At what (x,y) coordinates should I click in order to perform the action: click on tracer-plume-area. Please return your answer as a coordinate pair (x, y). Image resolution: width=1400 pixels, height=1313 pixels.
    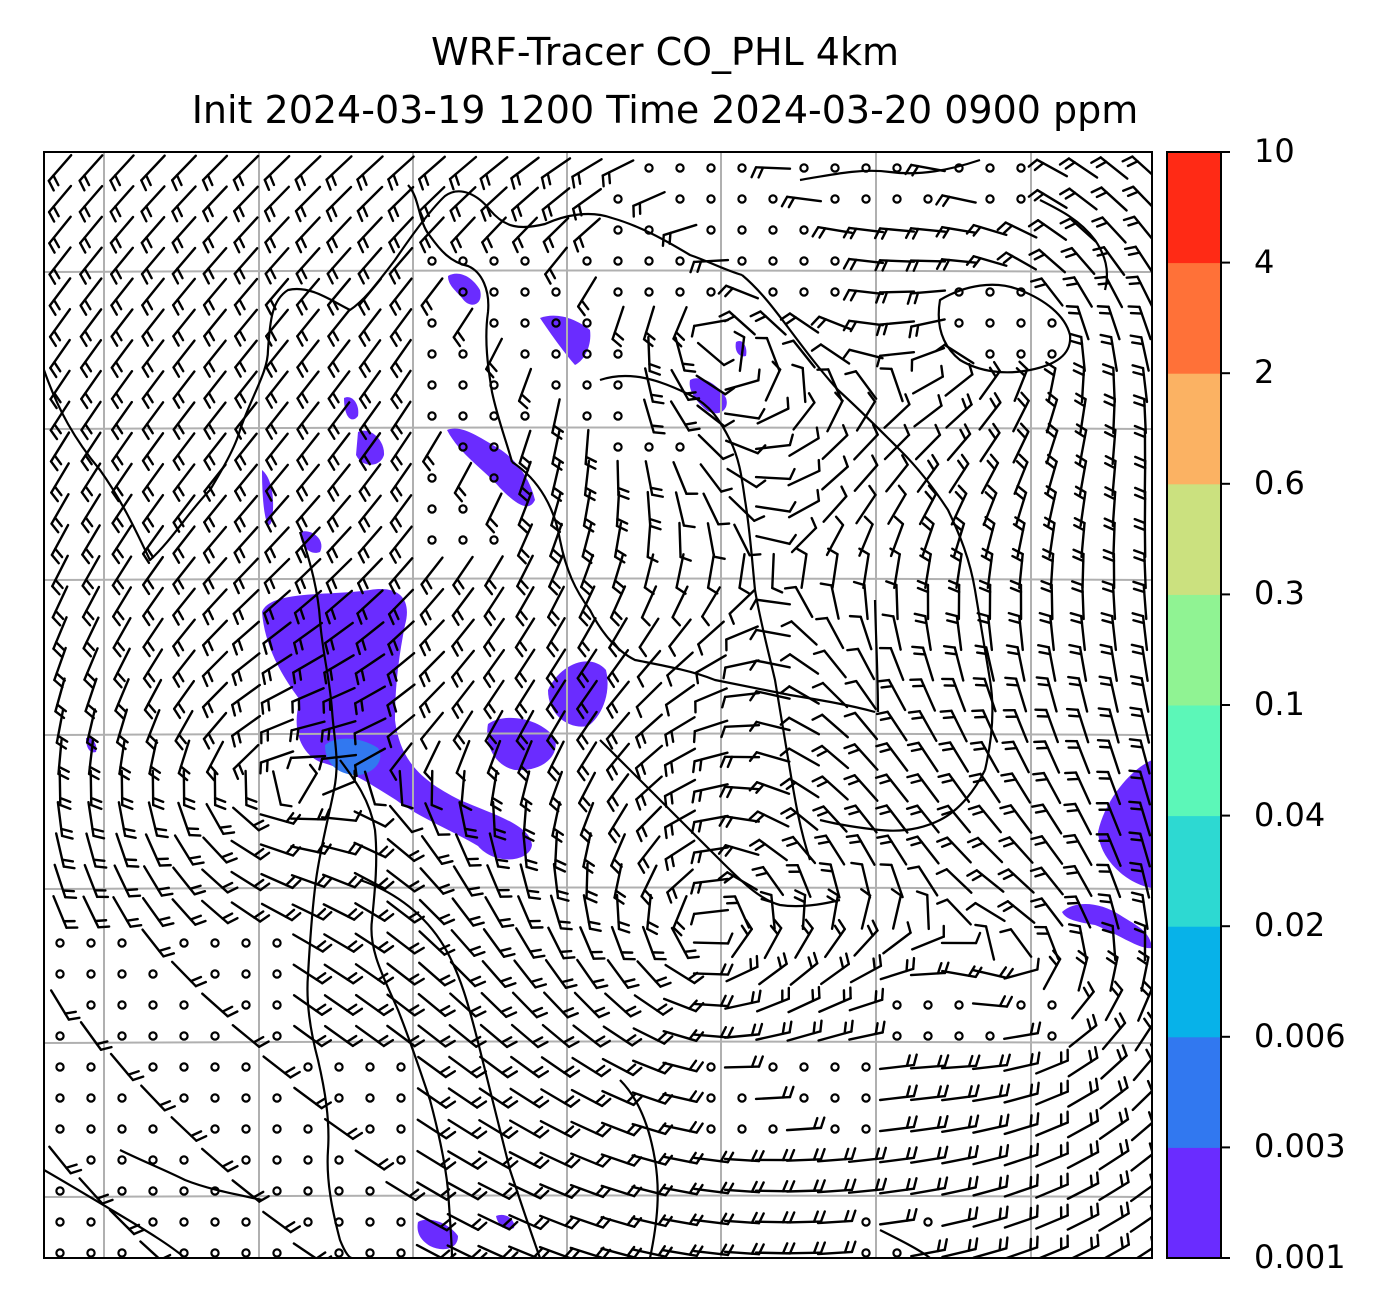
    Looking at the image, I should click on (565, 340).